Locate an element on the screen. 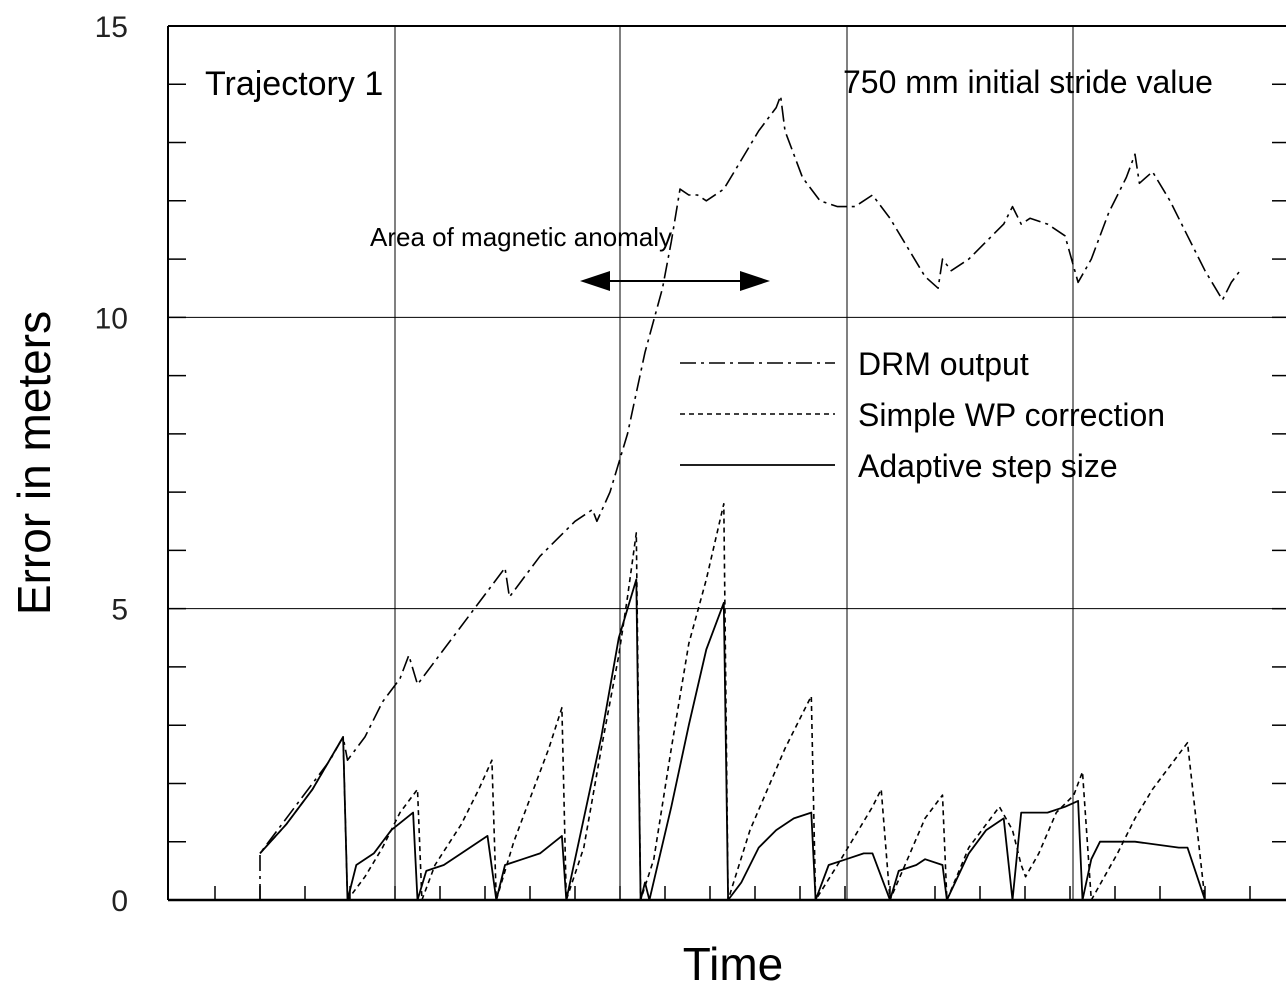 The image size is (1286, 989). y-axis-title: Error in meters is located at coordinates (34, 463).